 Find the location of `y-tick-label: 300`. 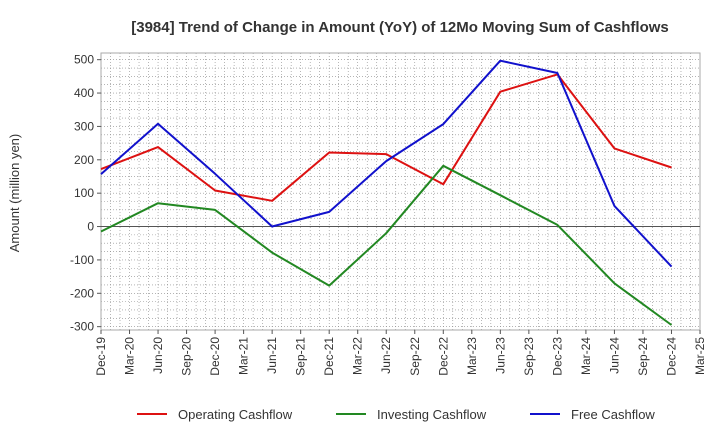

y-tick-label: 300 is located at coordinates (84, 126).